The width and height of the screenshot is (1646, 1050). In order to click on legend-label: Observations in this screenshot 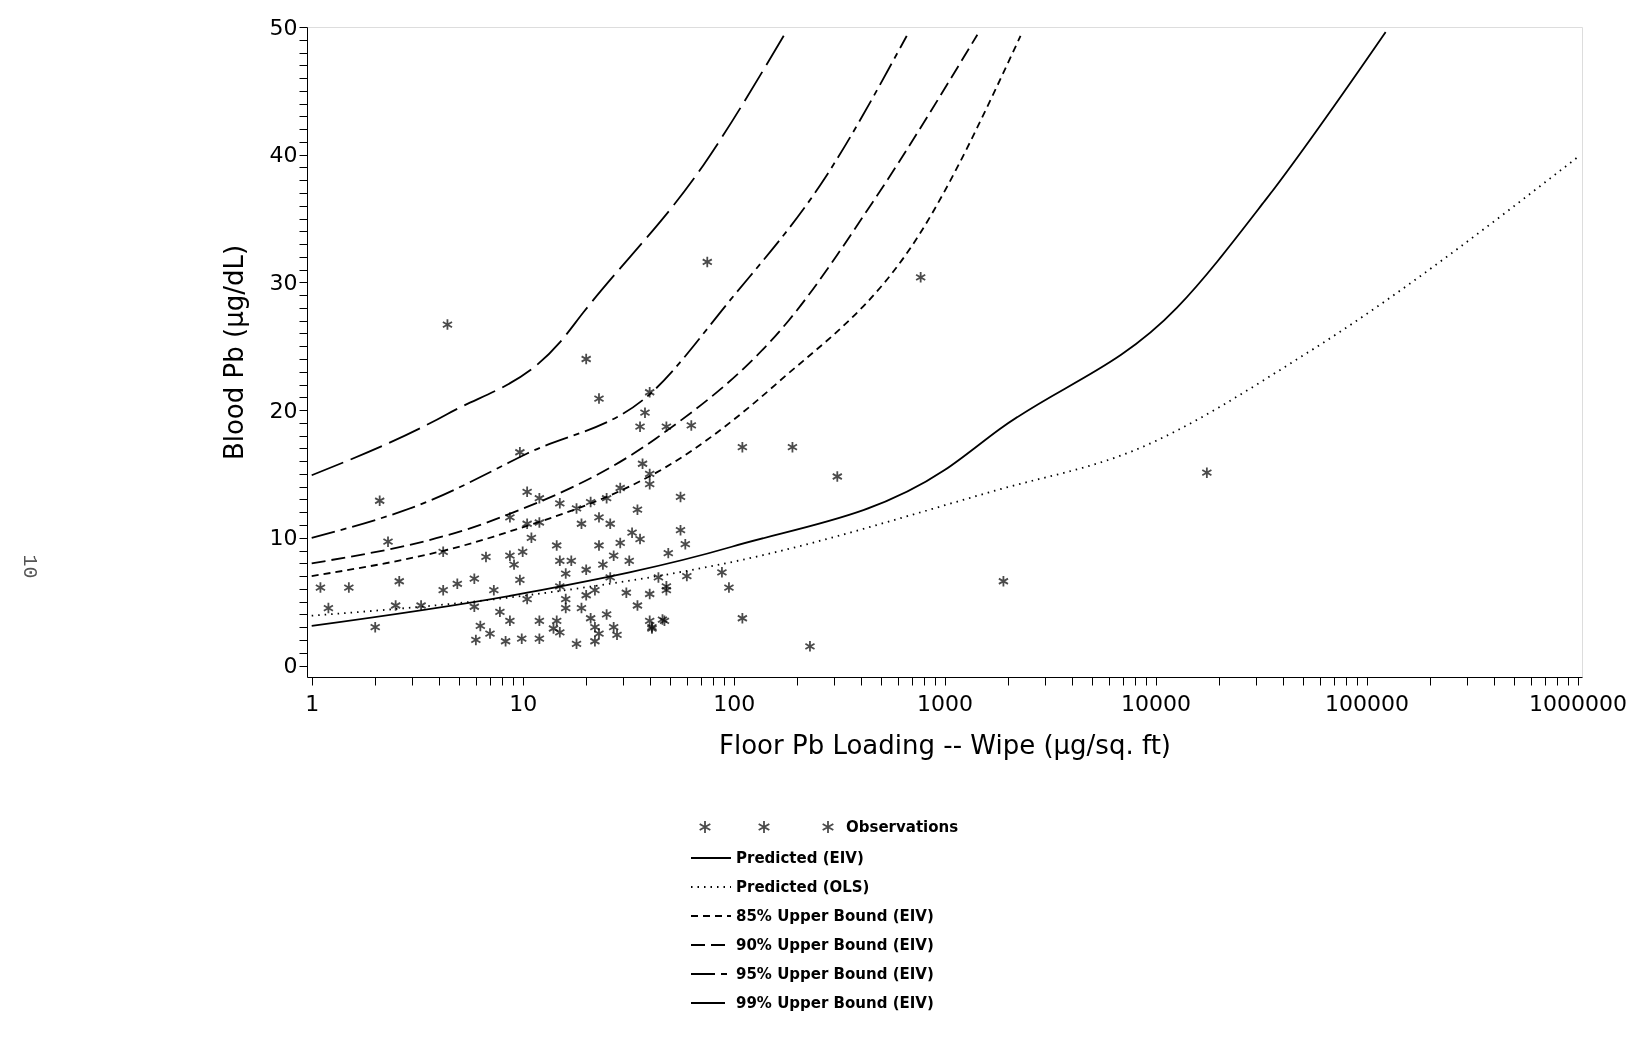, I will do `click(902, 827)`.